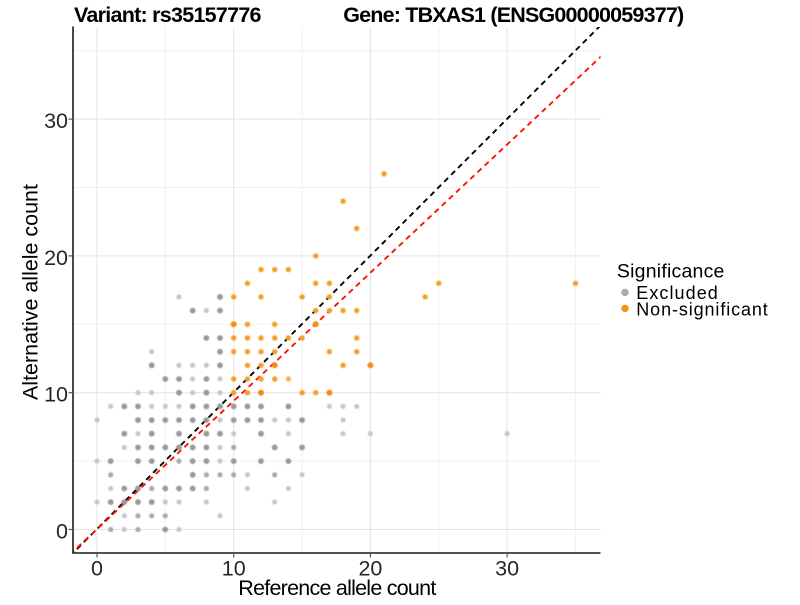 The height and width of the screenshot is (605, 800). Describe the element at coordinates (31, 292) in the screenshot. I see `svg-text: Alternative allele count` at that location.